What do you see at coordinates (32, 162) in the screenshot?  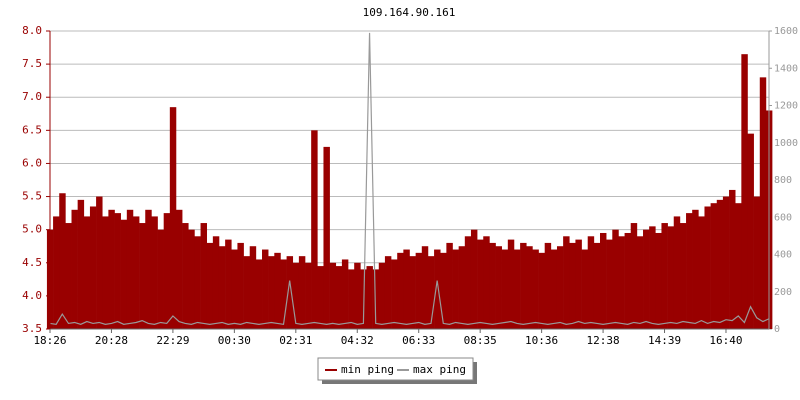 I see `y-tick-label: 6.0` at bounding box center [32, 162].